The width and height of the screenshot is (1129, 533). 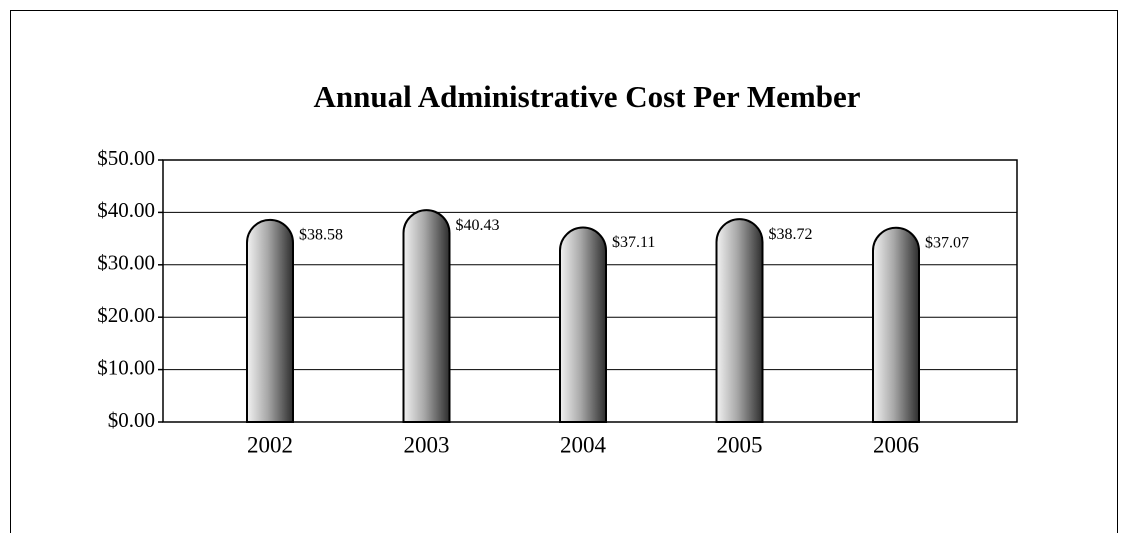 What do you see at coordinates (126, 158) in the screenshot?
I see `y-tick-label: $50.00` at bounding box center [126, 158].